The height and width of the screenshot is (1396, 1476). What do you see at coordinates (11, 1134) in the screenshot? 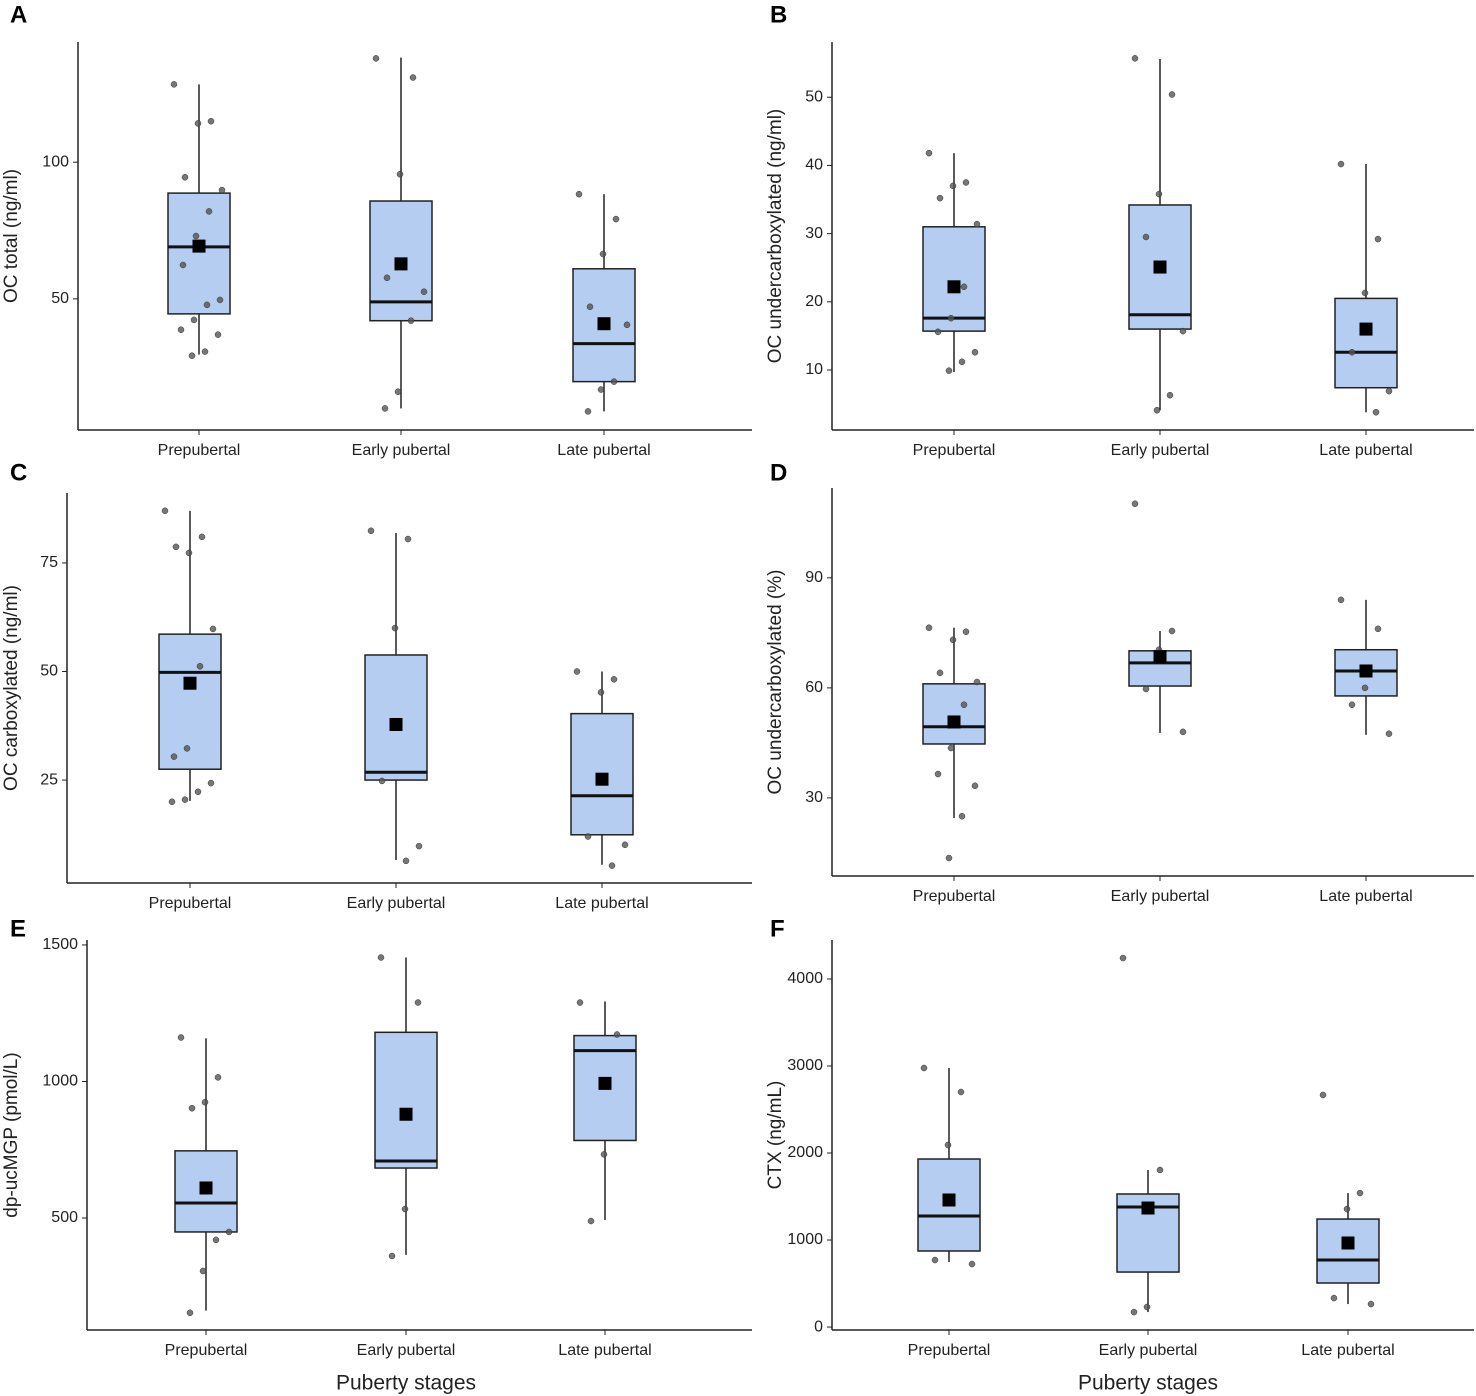
I see `y-axis-label: dp-ucMGP (pmol/L)` at bounding box center [11, 1134].